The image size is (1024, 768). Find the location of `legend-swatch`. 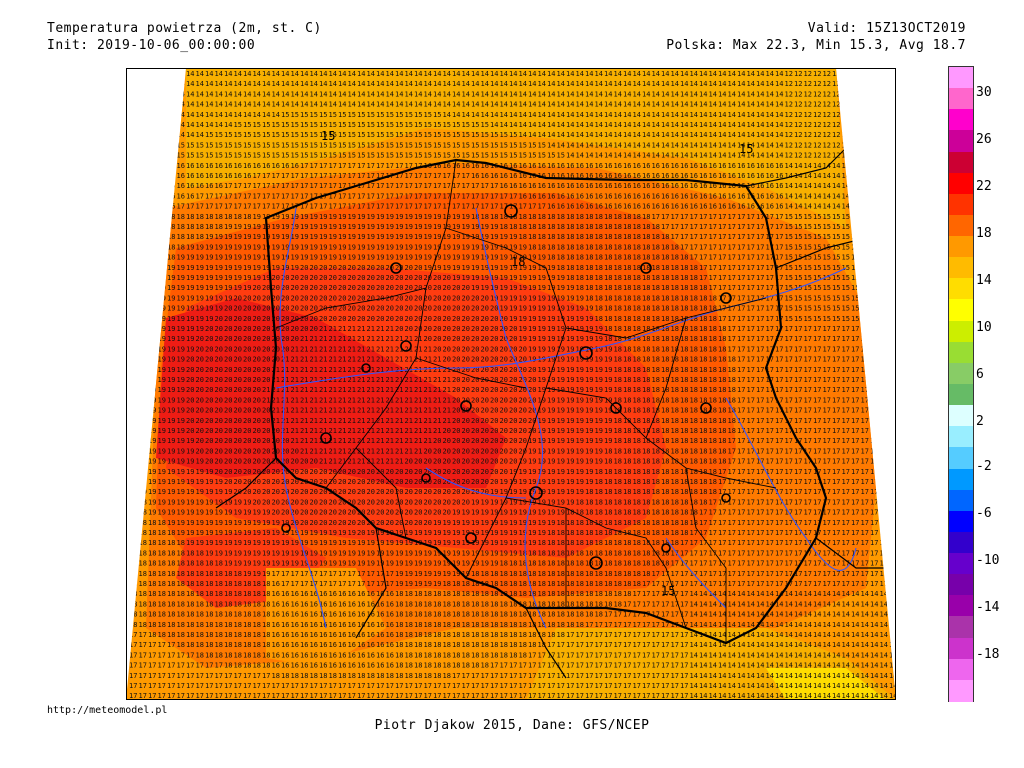

legend-swatch is located at coordinates (961, 521).